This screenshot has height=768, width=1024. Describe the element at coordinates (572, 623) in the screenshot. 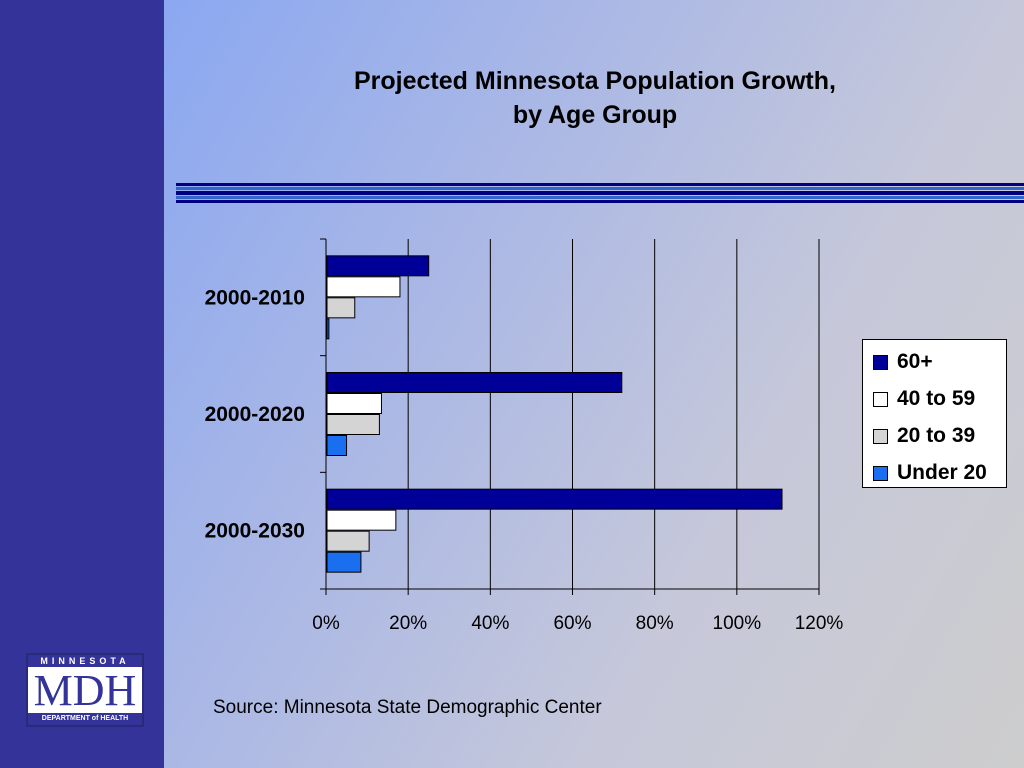

I see `x-tick-label: 60%` at that location.